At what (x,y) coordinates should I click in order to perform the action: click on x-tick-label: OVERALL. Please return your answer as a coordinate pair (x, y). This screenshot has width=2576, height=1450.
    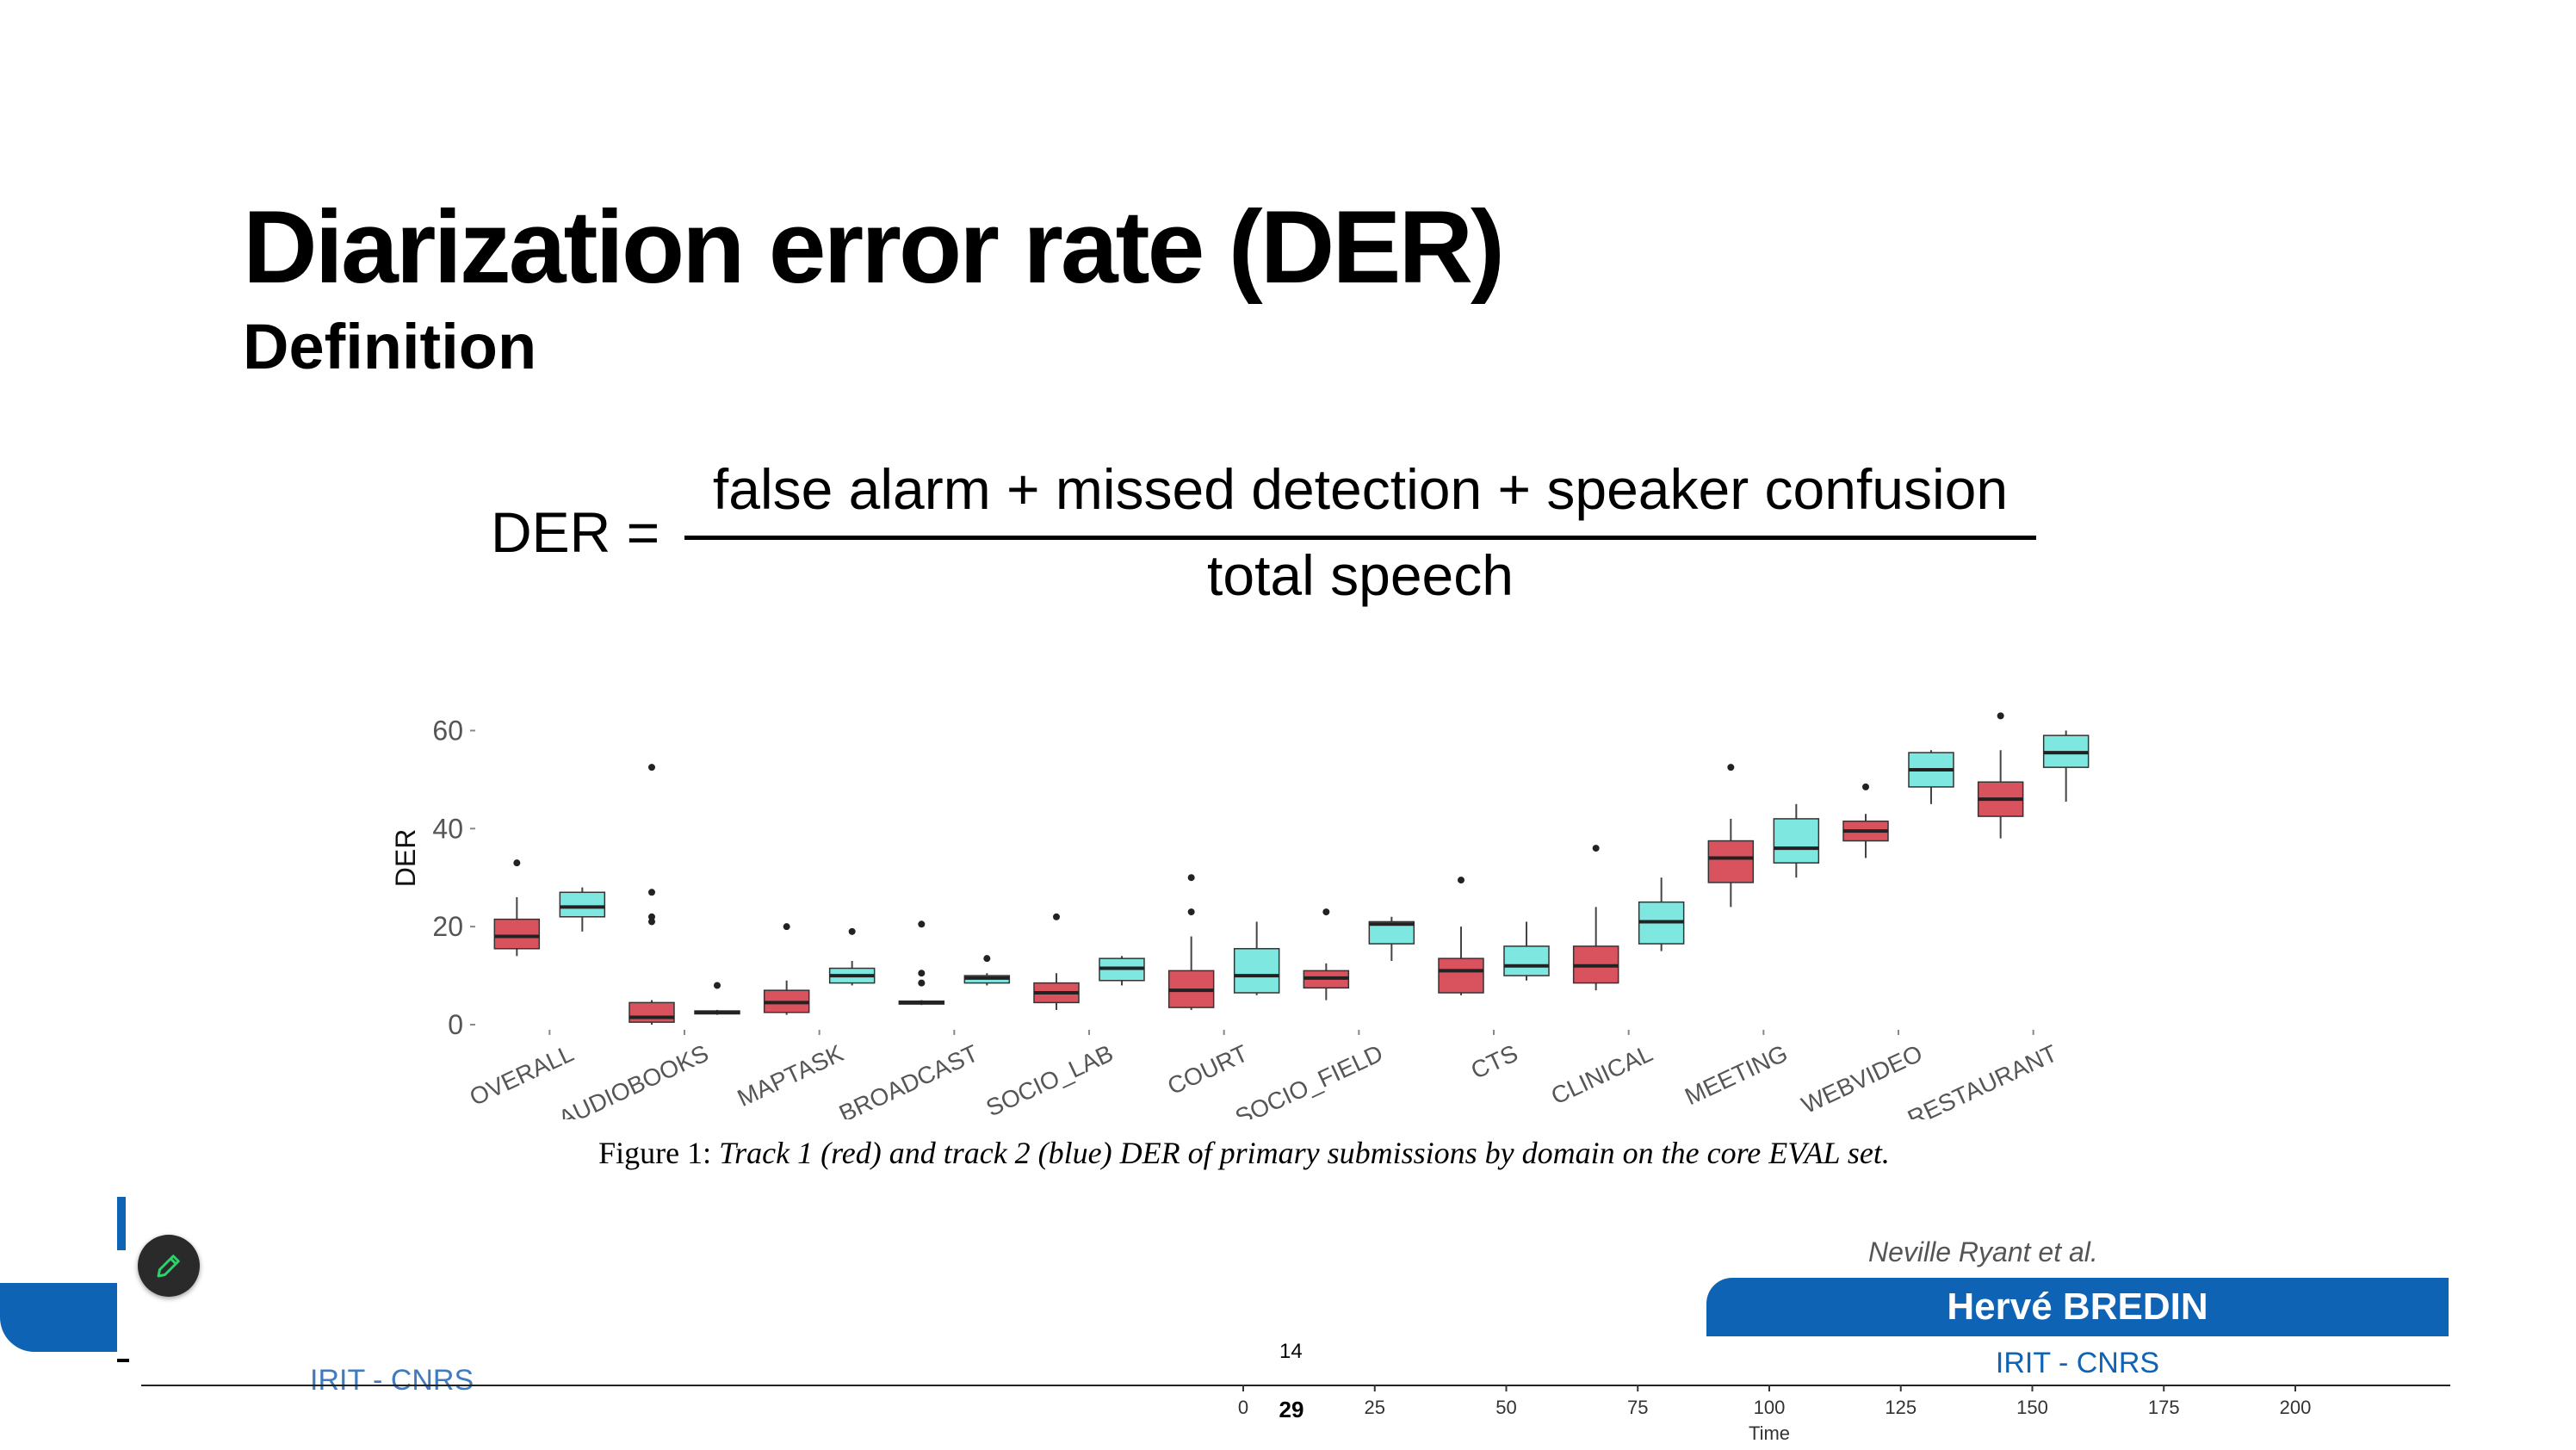
    Looking at the image, I should click on (522, 1075).